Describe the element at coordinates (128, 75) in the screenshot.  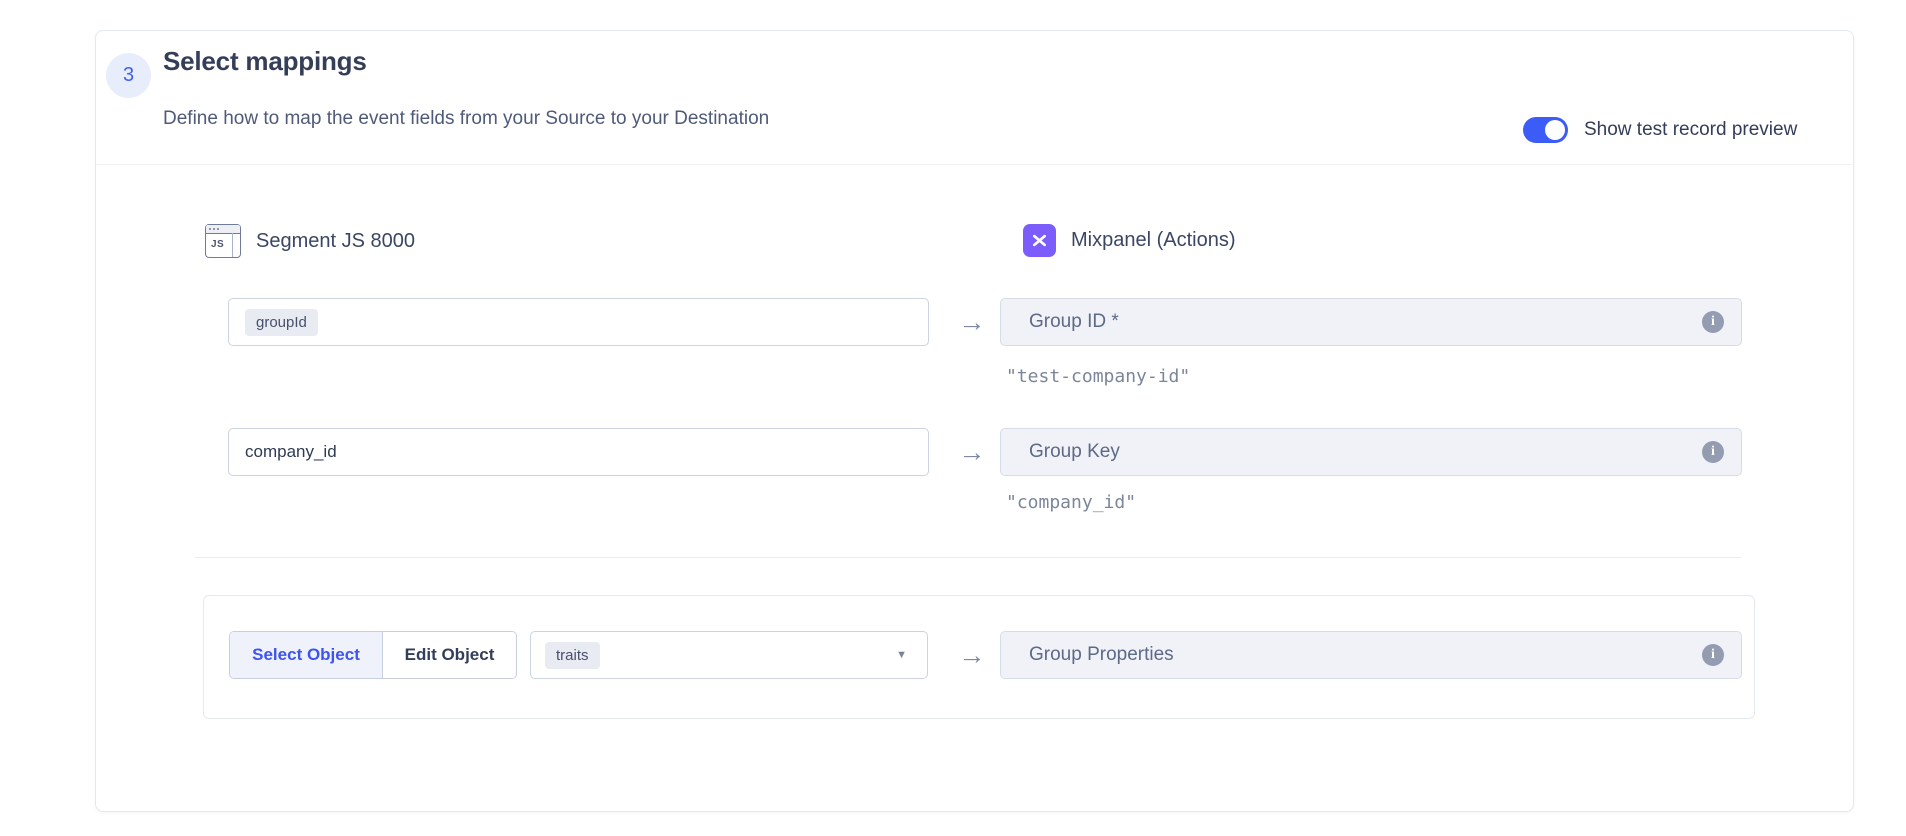
I see `step-number-badge: 3` at that location.